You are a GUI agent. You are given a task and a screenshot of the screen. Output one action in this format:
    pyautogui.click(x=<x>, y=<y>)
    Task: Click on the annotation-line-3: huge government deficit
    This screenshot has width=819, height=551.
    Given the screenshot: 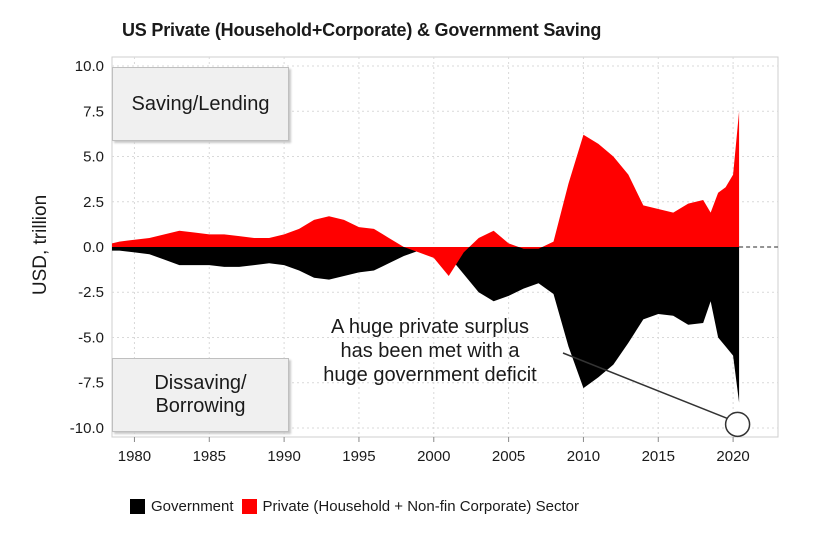 What is the action you would take?
    pyautogui.click(x=430, y=375)
    